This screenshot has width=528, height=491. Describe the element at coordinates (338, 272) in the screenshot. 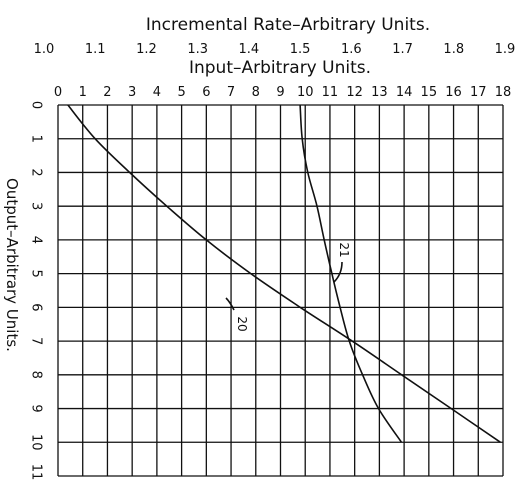

I see `curve-21-leader` at that location.